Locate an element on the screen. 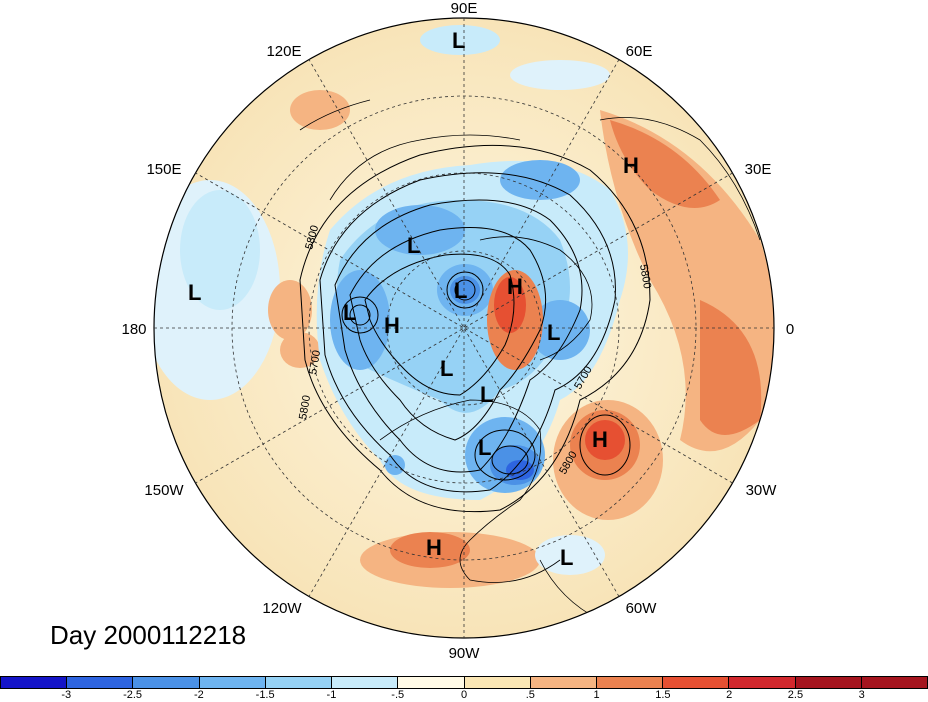 The image size is (928, 702). lon-label-150w: 150W is located at coordinates (164, 490).